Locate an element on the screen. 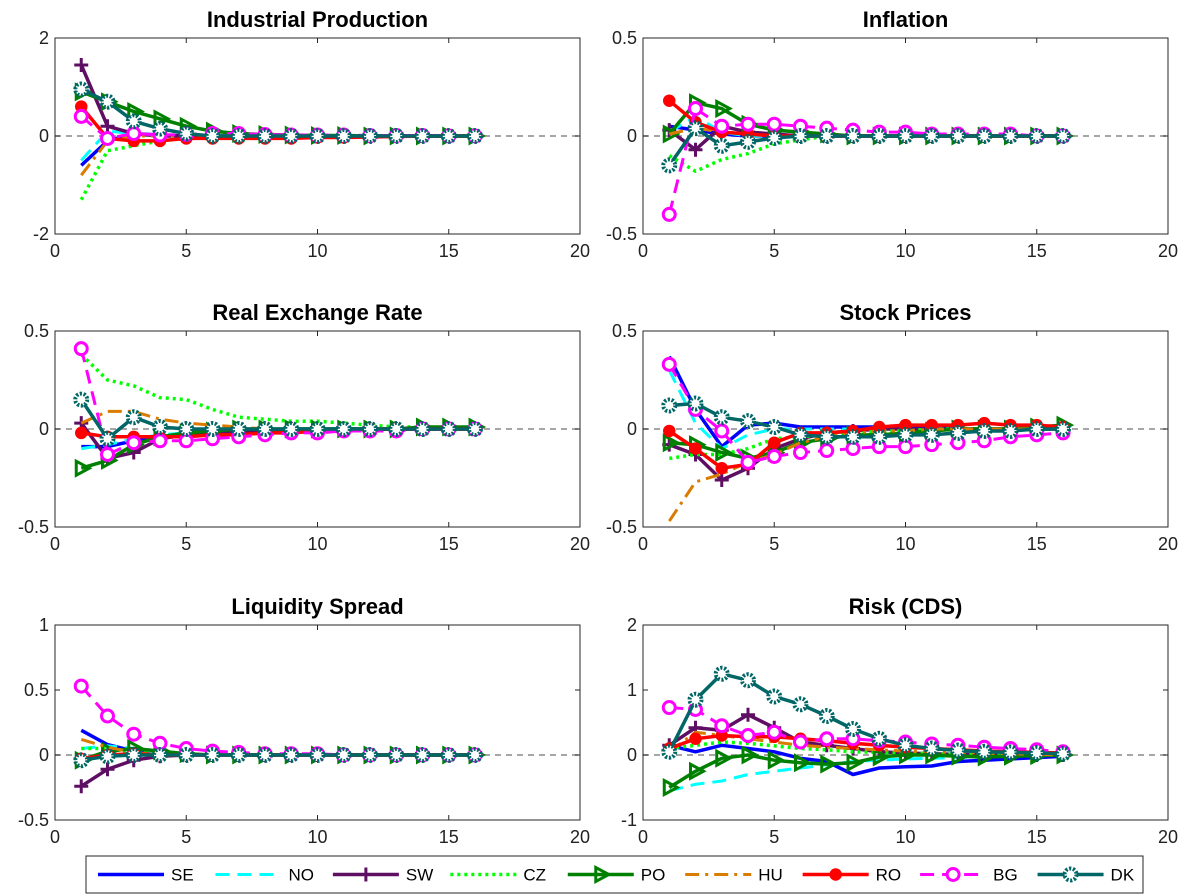 This screenshot has height=895, width=1188. series-hu is located at coordinates (865, 474).